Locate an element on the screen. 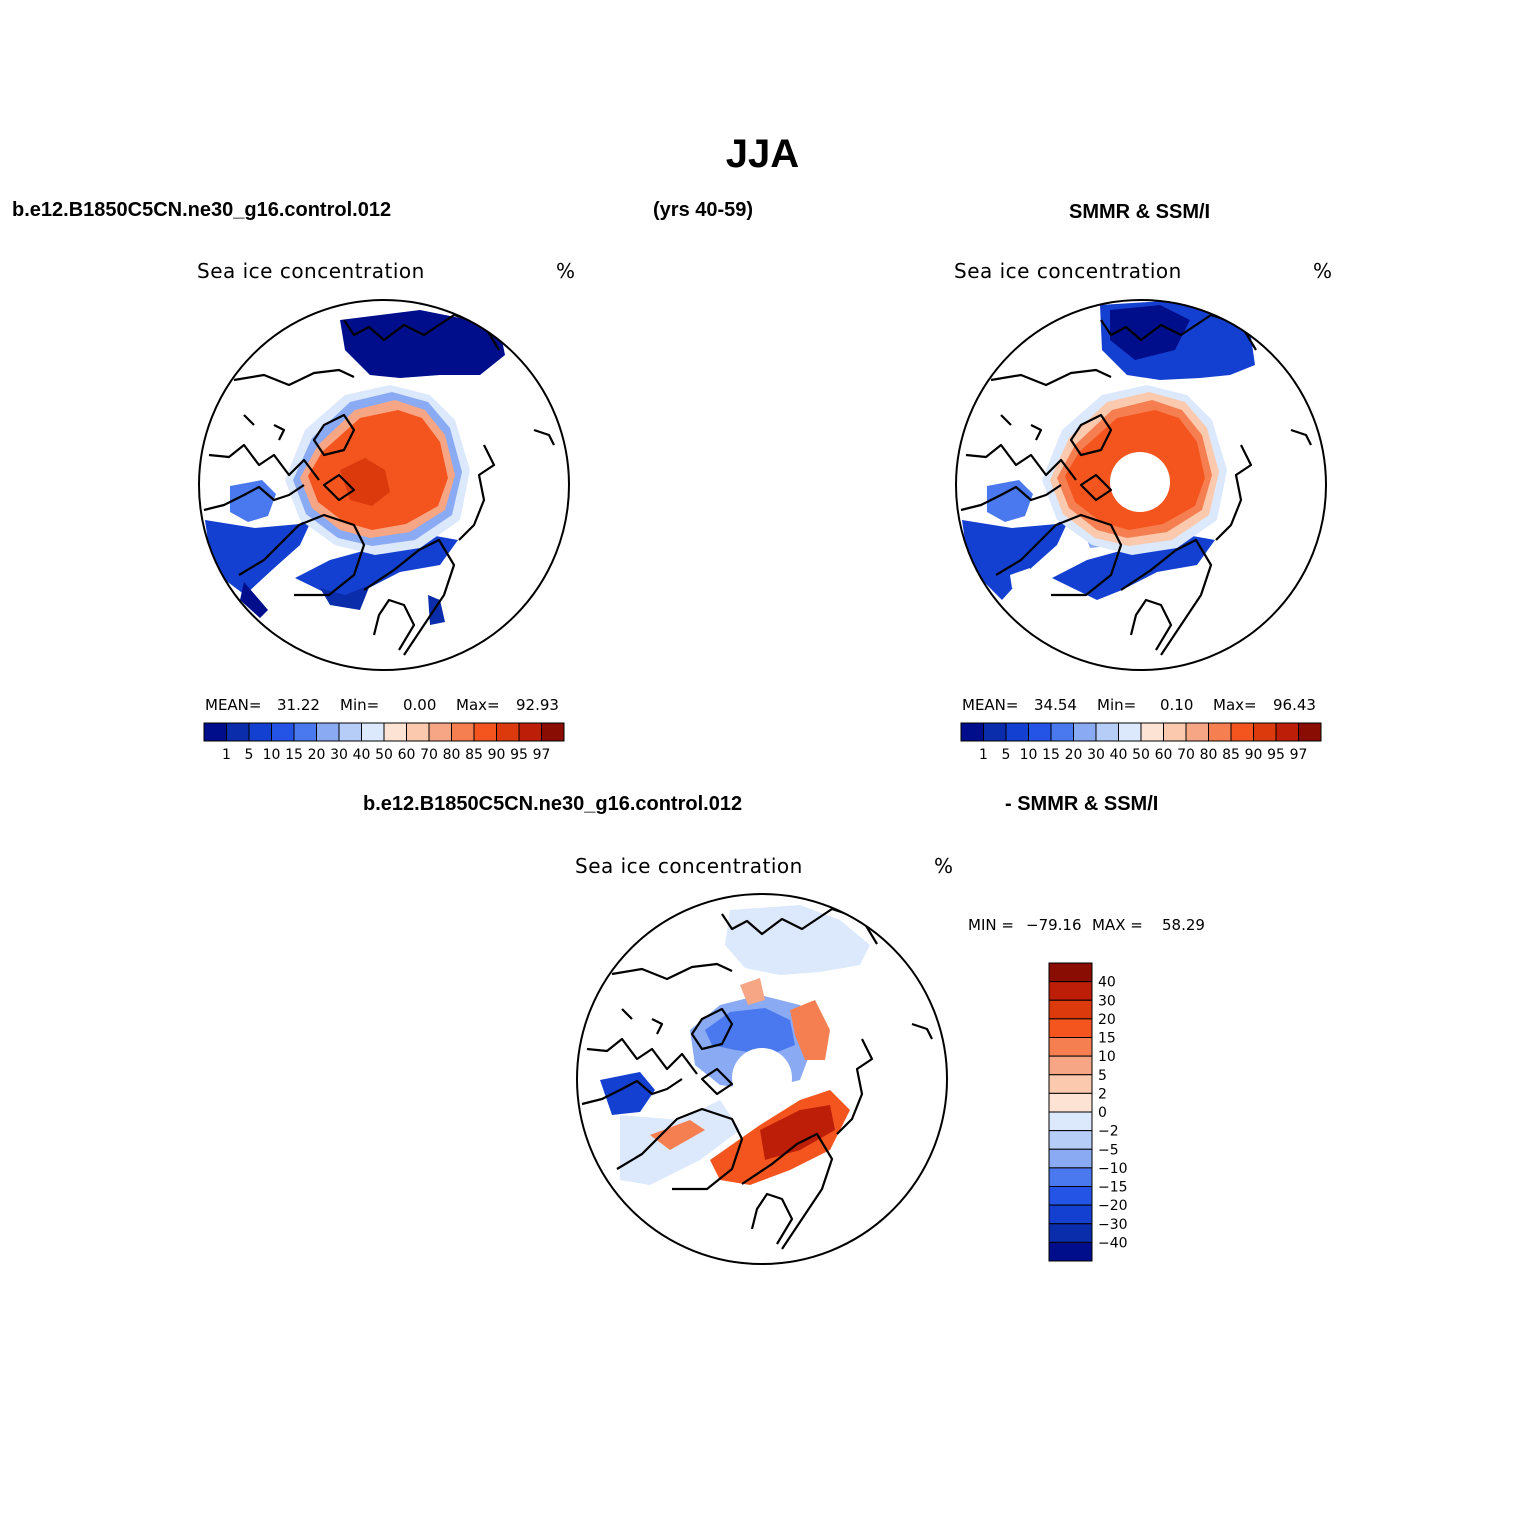 This screenshot has width=1525, height=1525. panel1-colorbar-tick-label: 40 is located at coordinates (362, 755).